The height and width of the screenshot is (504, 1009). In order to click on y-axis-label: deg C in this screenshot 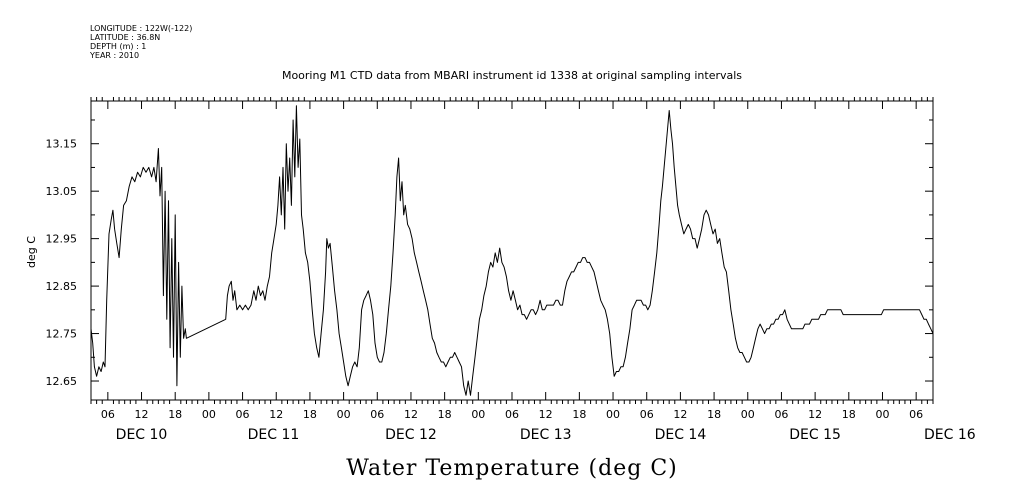, I will do `click(31, 252)`.